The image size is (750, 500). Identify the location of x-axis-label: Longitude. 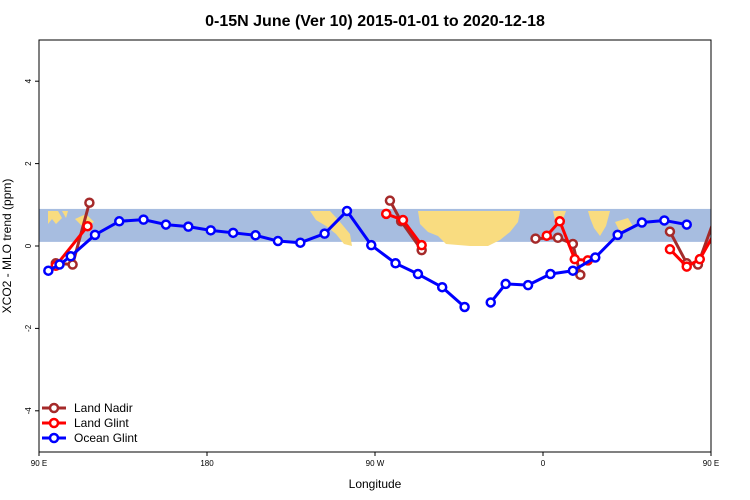
(375, 484).